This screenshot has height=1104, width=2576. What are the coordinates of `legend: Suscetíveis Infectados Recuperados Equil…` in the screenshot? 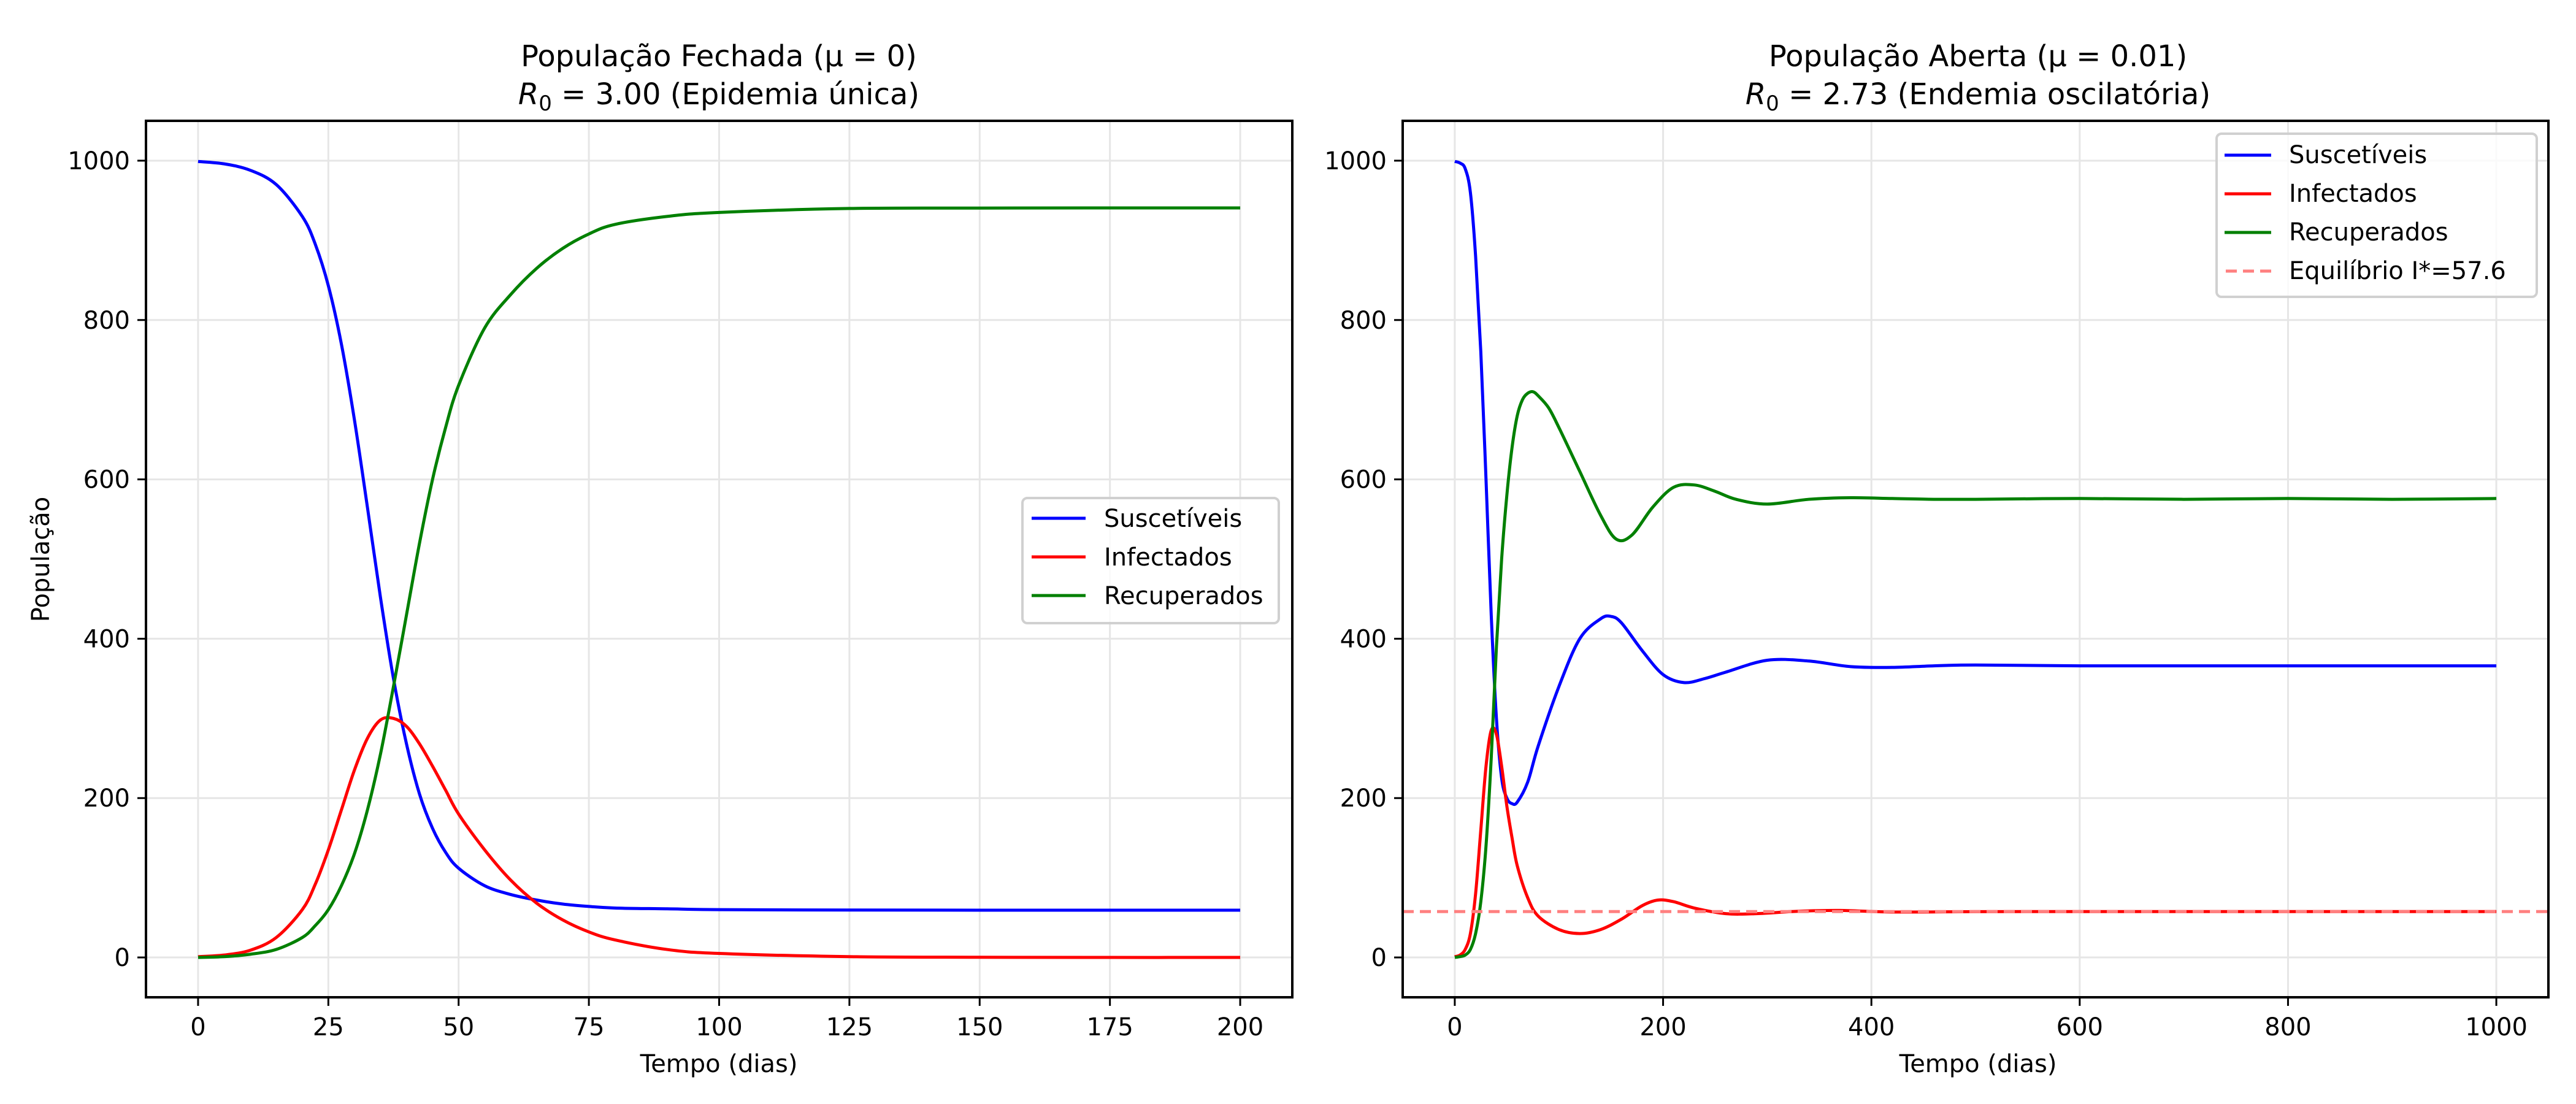 It's located at (2376, 215).